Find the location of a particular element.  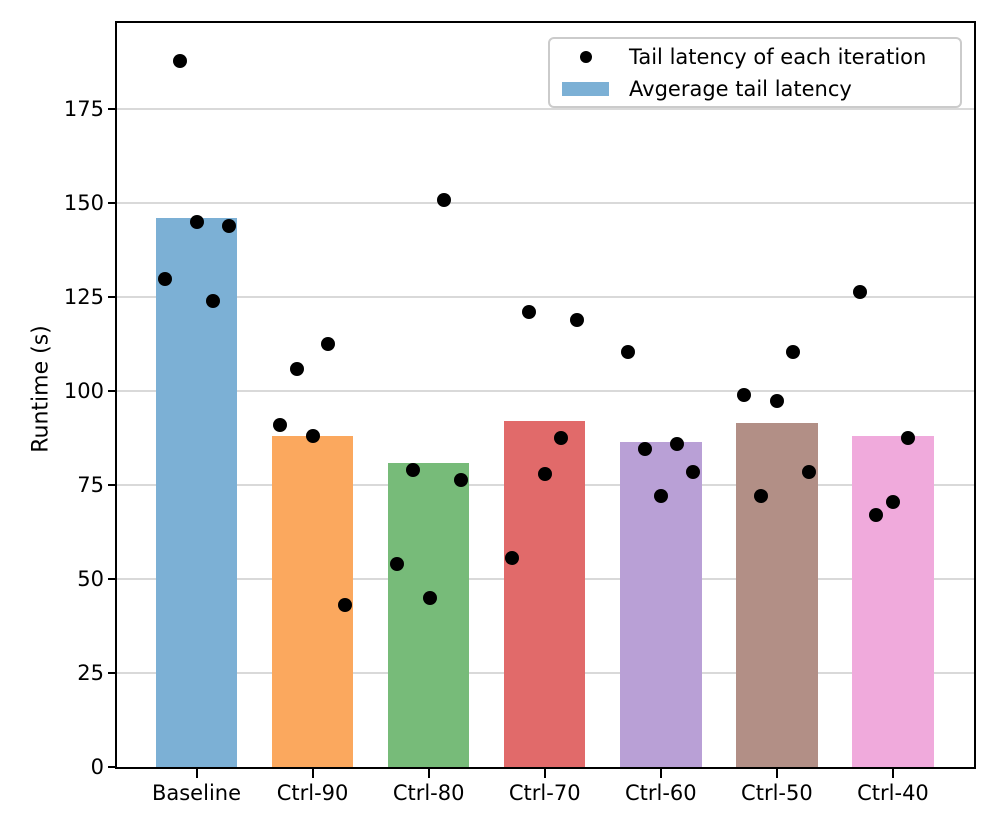

scatter-dot-marker-icon is located at coordinates (585, 56).